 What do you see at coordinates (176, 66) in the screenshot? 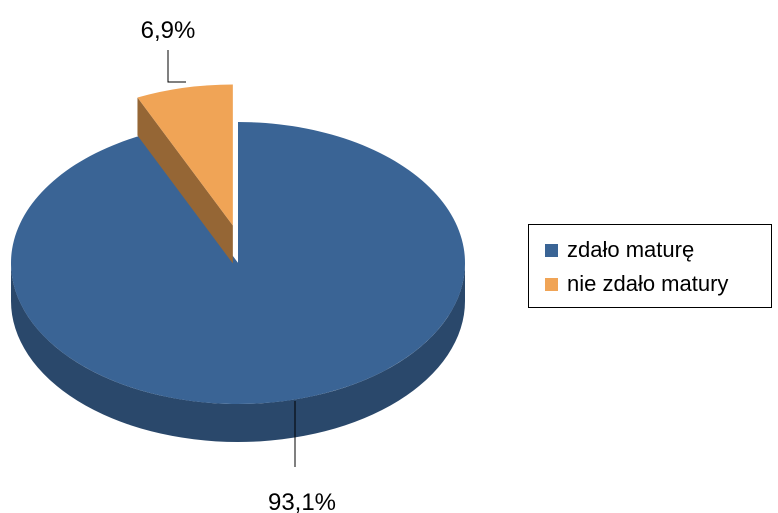
I see `leader-line` at bounding box center [176, 66].